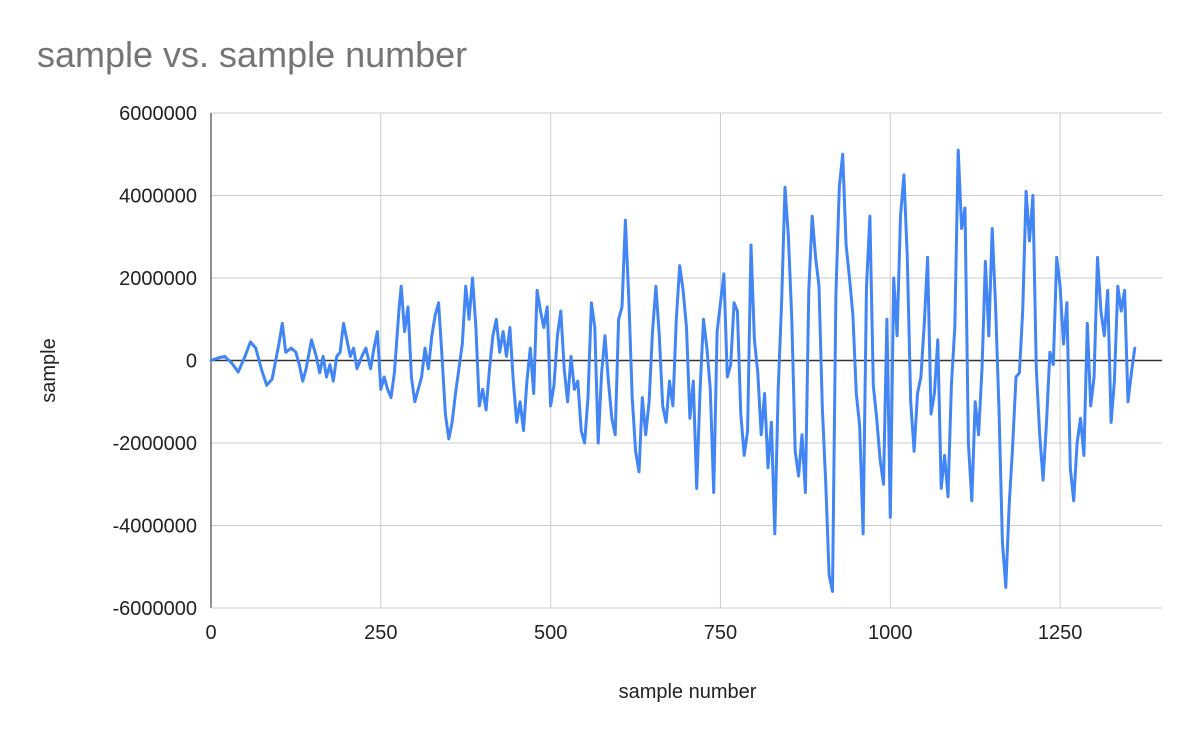 The height and width of the screenshot is (742, 1200). What do you see at coordinates (252, 54) in the screenshot?
I see `chart-title: sample vs. sample number` at bounding box center [252, 54].